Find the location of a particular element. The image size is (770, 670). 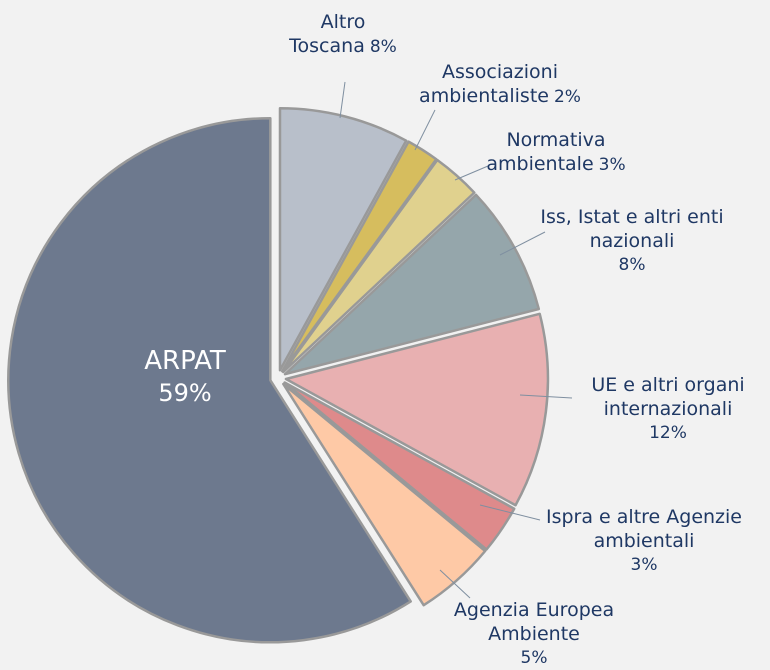

slice-label: Normativa ambientale 3% is located at coordinates (556, 152).